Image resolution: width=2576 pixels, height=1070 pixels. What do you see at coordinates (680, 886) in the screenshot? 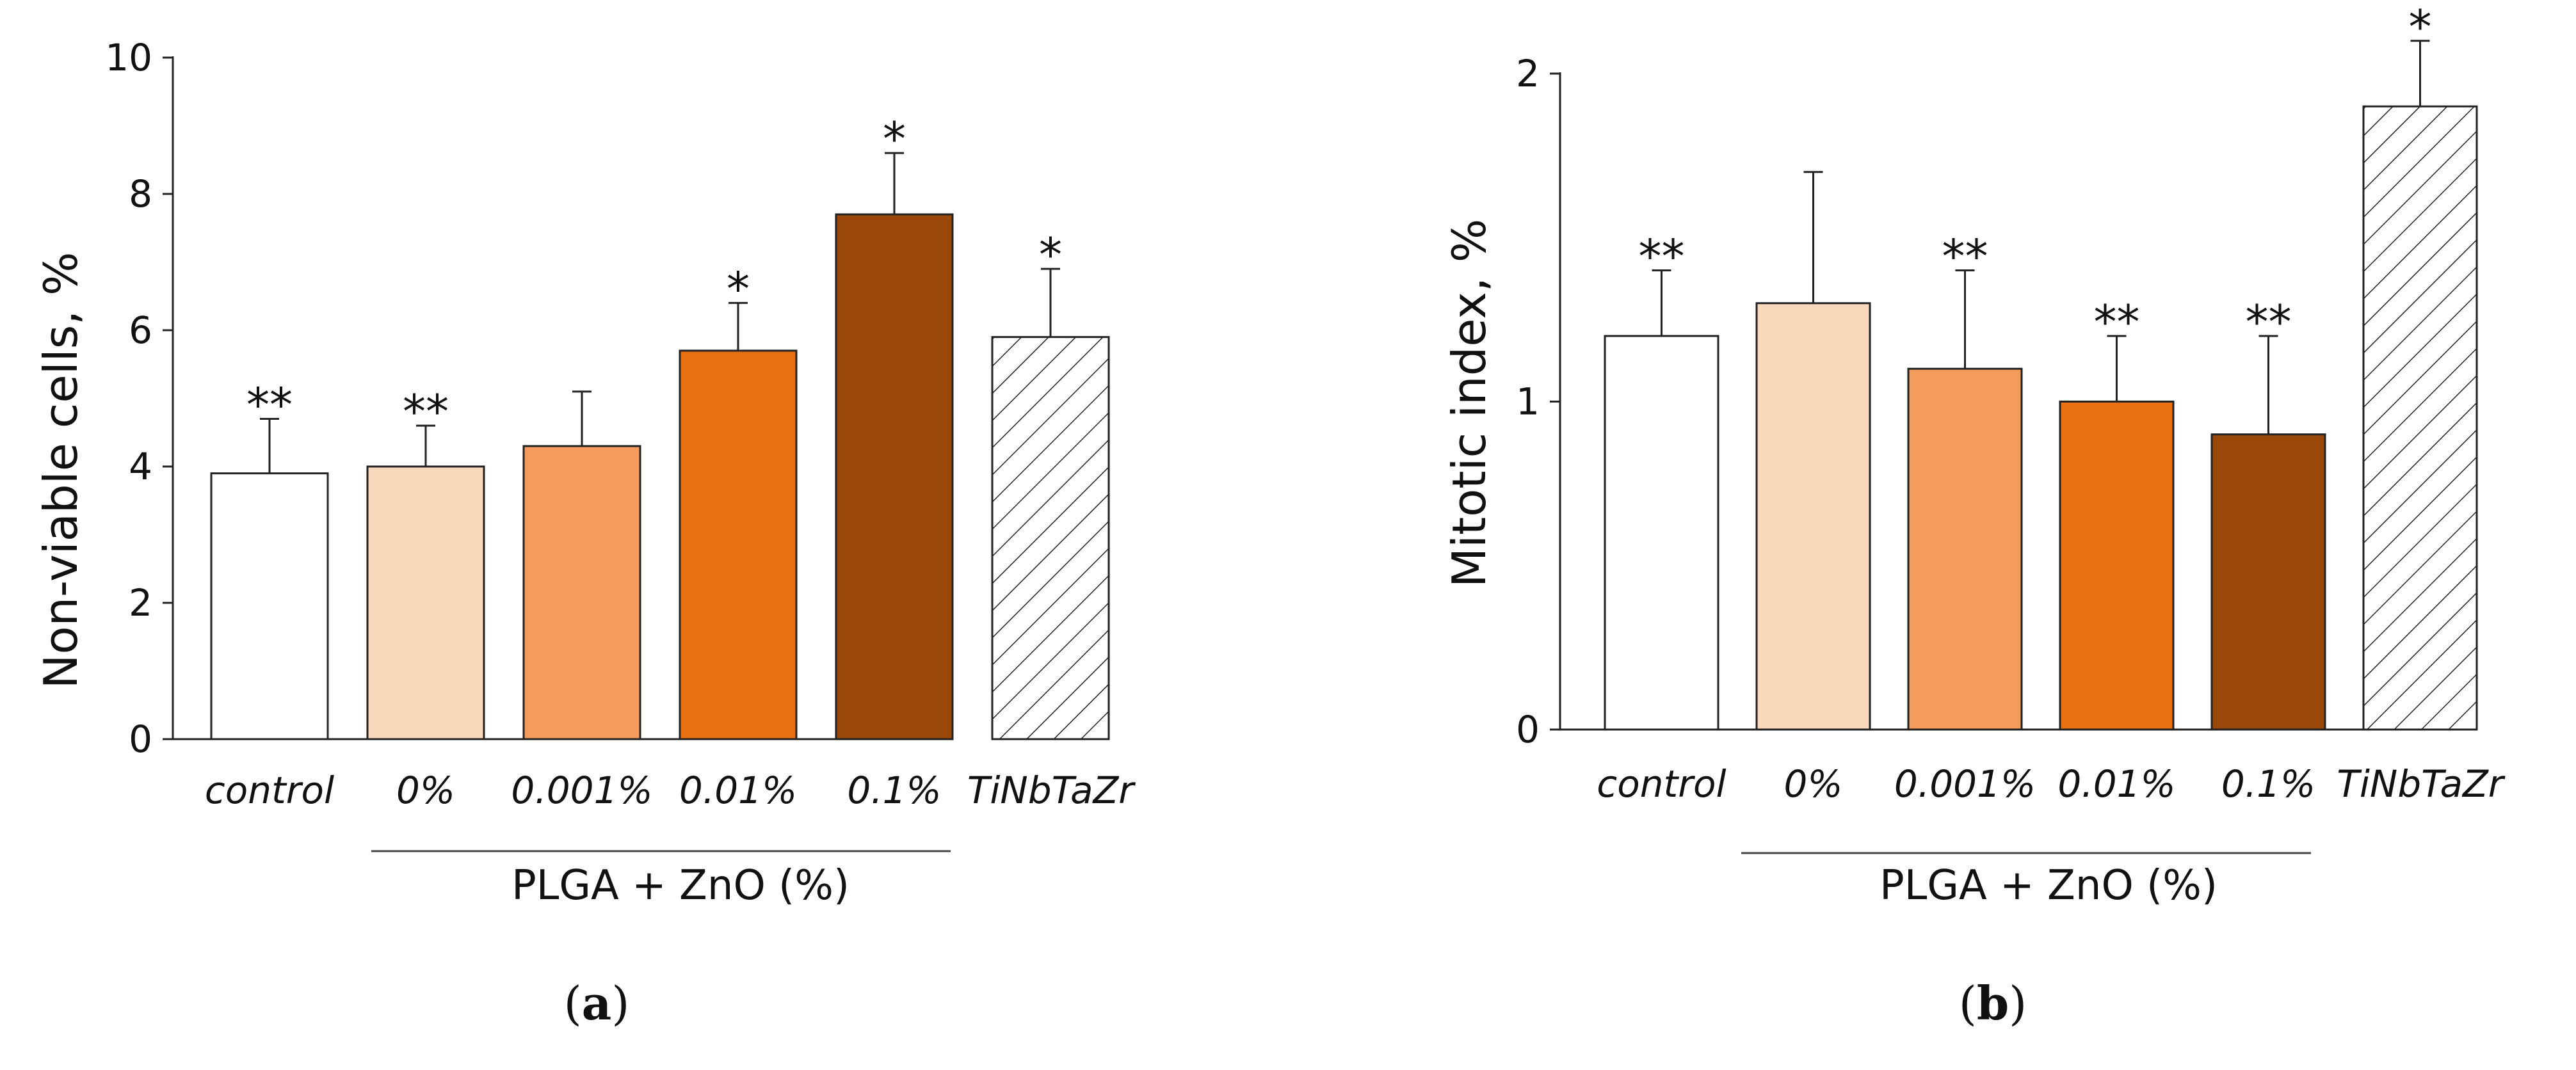
I see `group-label-a: PLGA + ZnO (%)` at bounding box center [680, 886].